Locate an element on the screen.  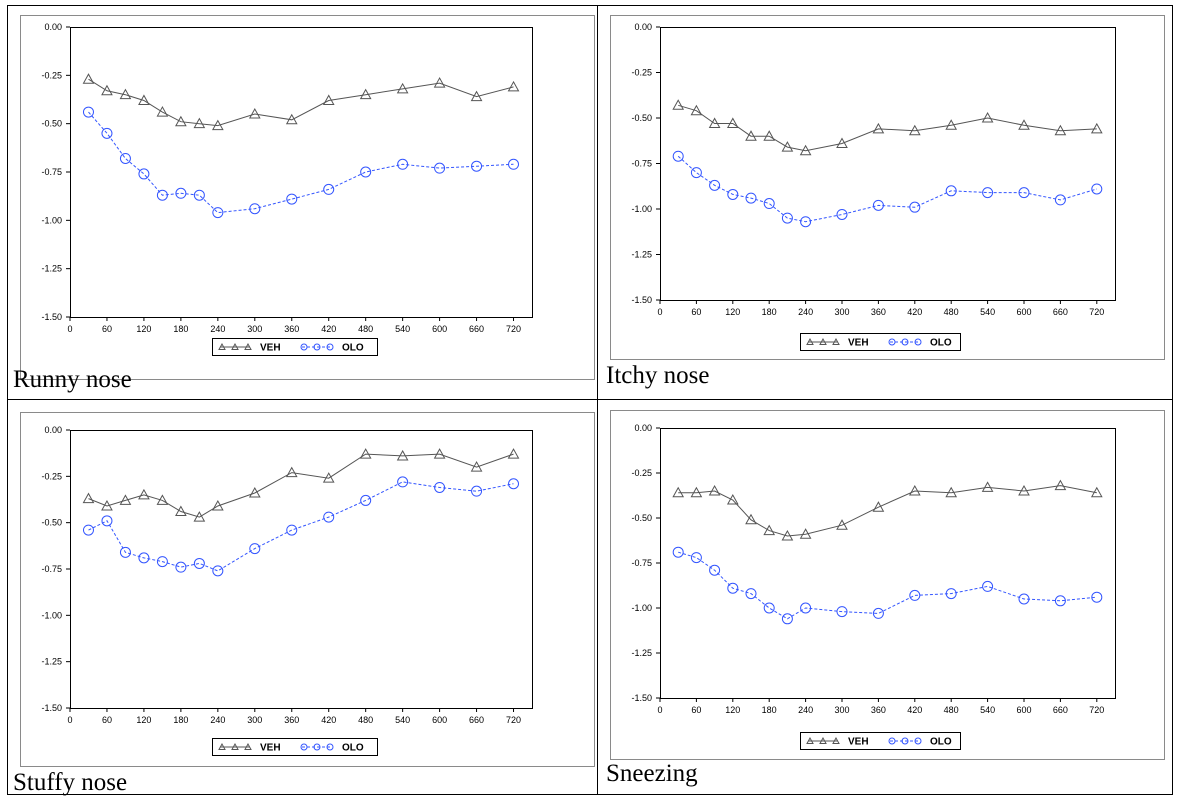
x-tick-label: 180 is located at coordinates (769, 312).